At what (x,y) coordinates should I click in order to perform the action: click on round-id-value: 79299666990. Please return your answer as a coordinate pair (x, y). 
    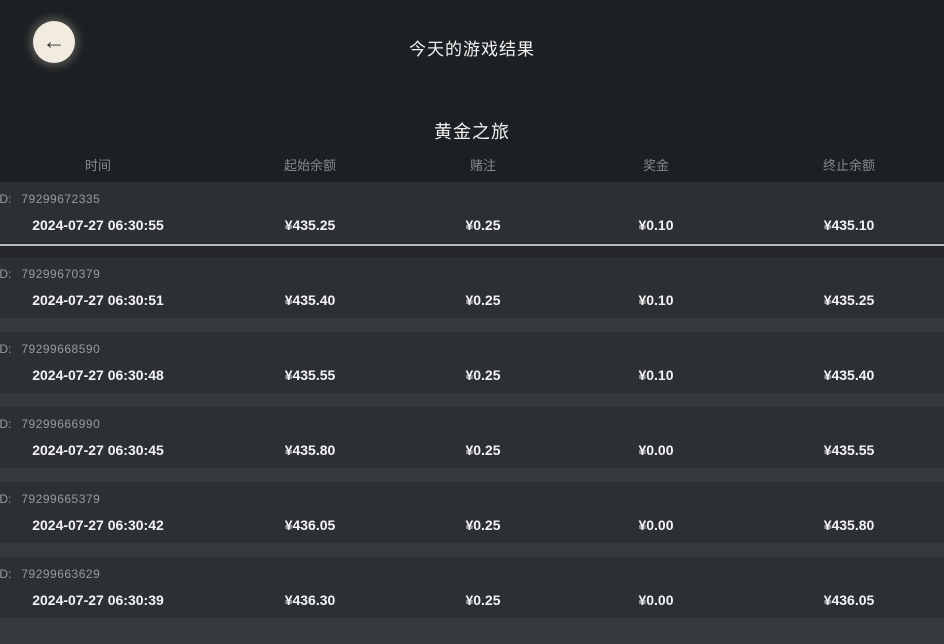
    Looking at the image, I should click on (61, 424).